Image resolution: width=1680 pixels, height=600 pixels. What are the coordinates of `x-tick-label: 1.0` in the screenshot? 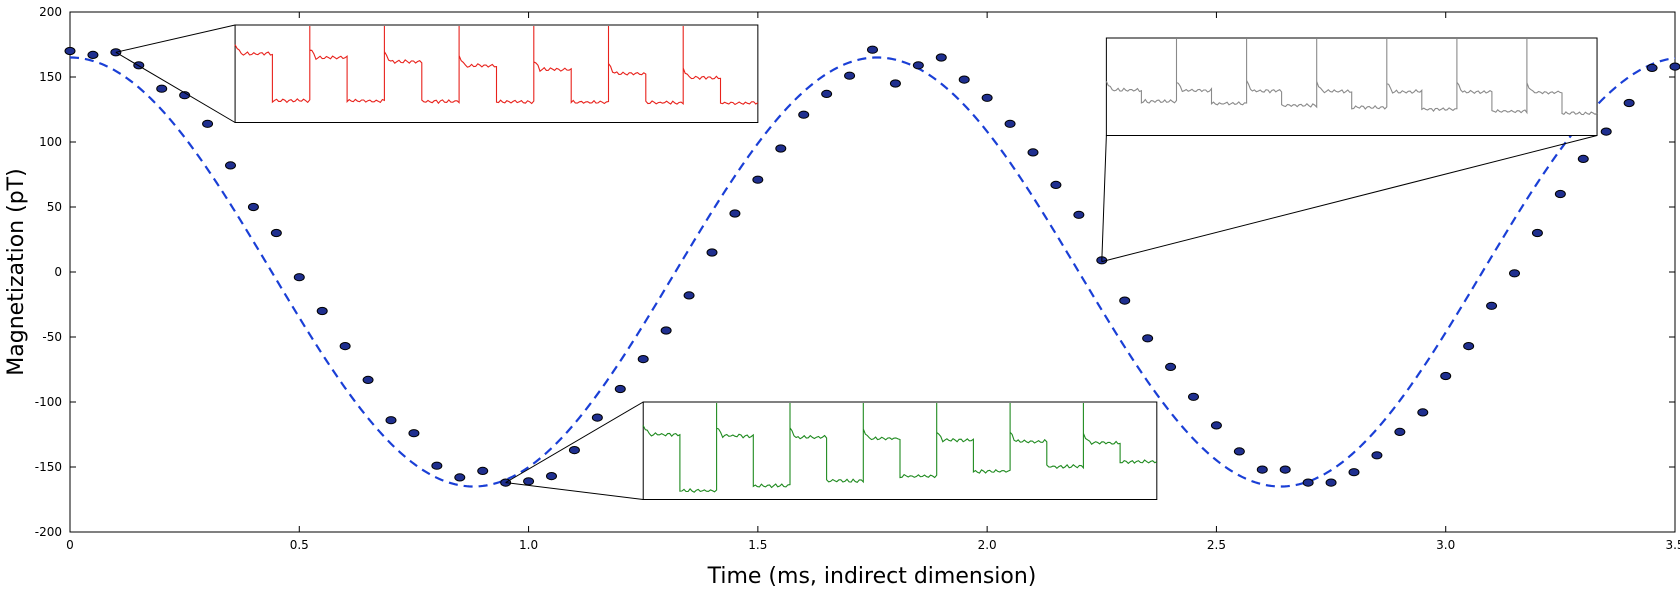 It's located at (528, 545).